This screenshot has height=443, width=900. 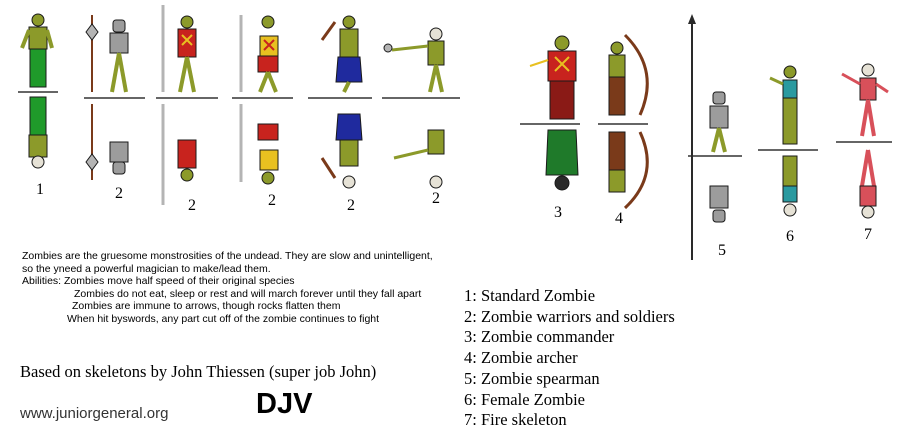 What do you see at coordinates (790, 236) in the screenshot?
I see `figure-number: 6` at bounding box center [790, 236].